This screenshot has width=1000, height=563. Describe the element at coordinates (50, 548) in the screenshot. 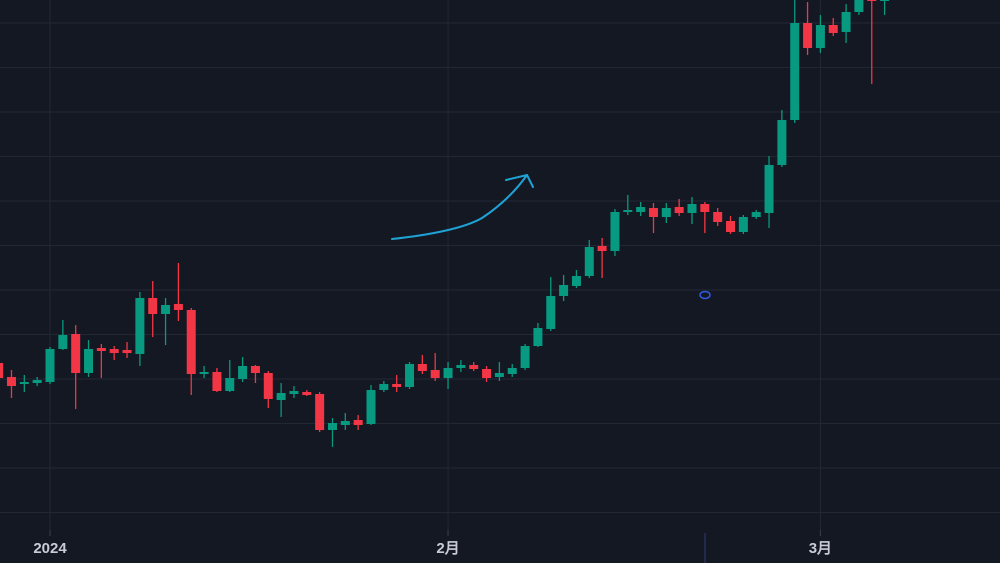

I see `x-tick-label: 2024` at that location.